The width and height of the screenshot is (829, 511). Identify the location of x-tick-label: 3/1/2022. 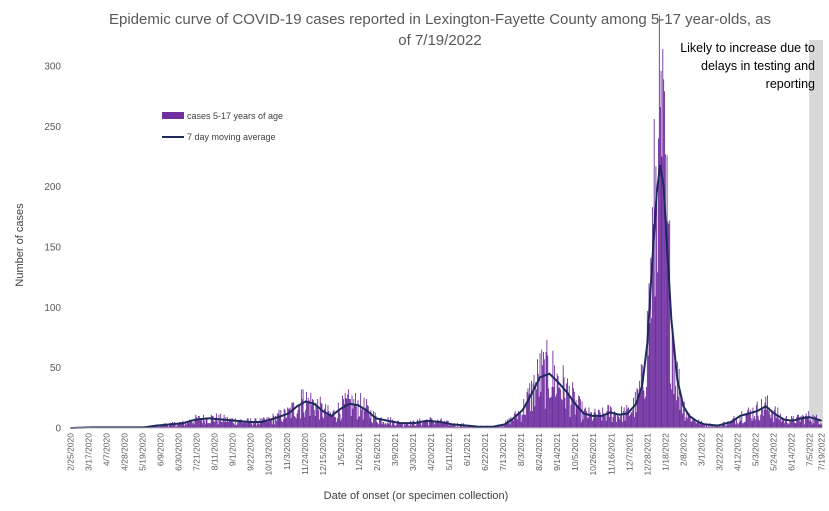
(701, 449).